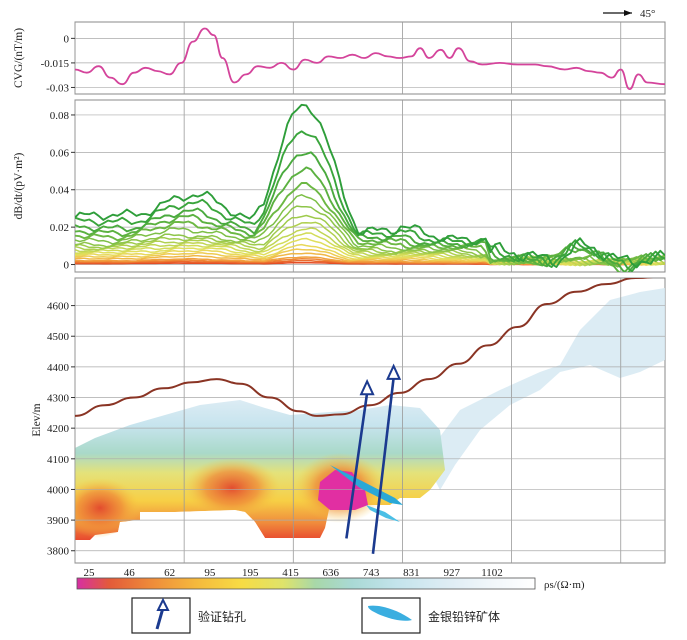 Image resolution: width=687 pixels, height=640 pixels. Describe the element at coordinates (250, 573) in the screenshot. I see `colorbar-tick-4: 195` at that location.